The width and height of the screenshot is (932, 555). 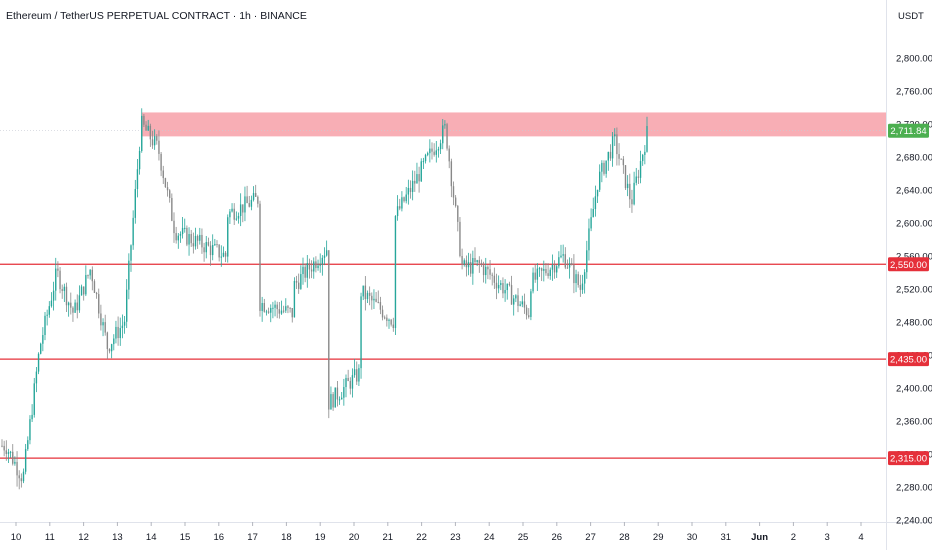 I want to click on currency-label: USDT, so click(x=911, y=16).